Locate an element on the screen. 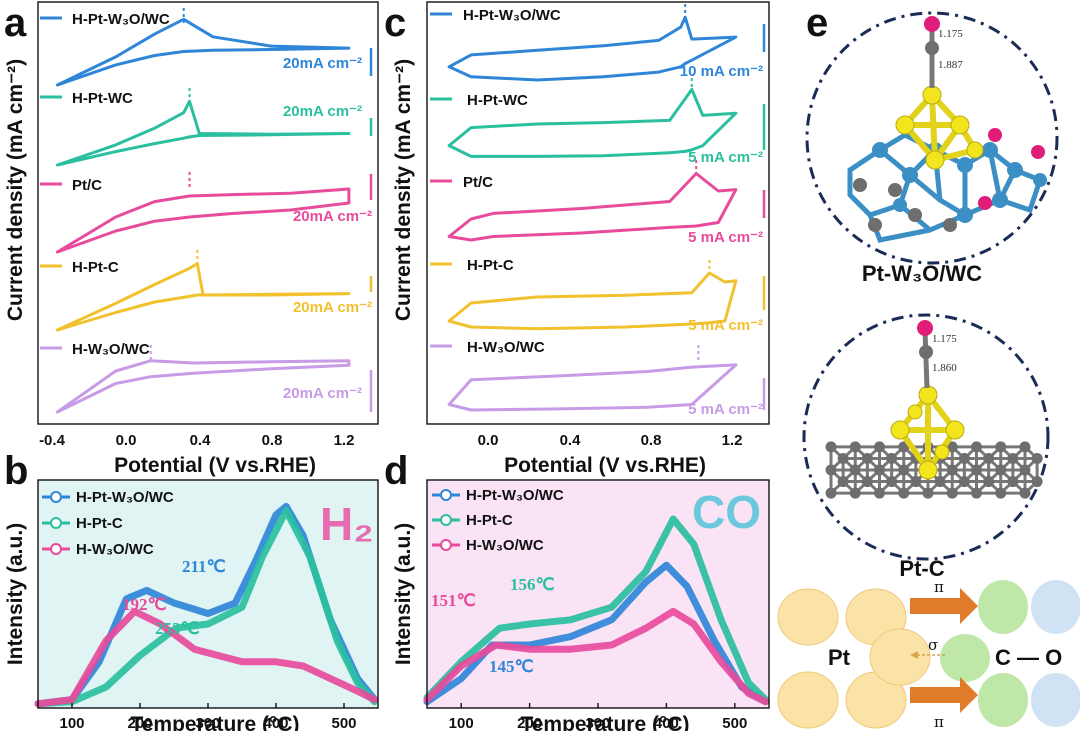  x-ticks-d: 100 200 300 400 500 is located at coordinates (598, 717).